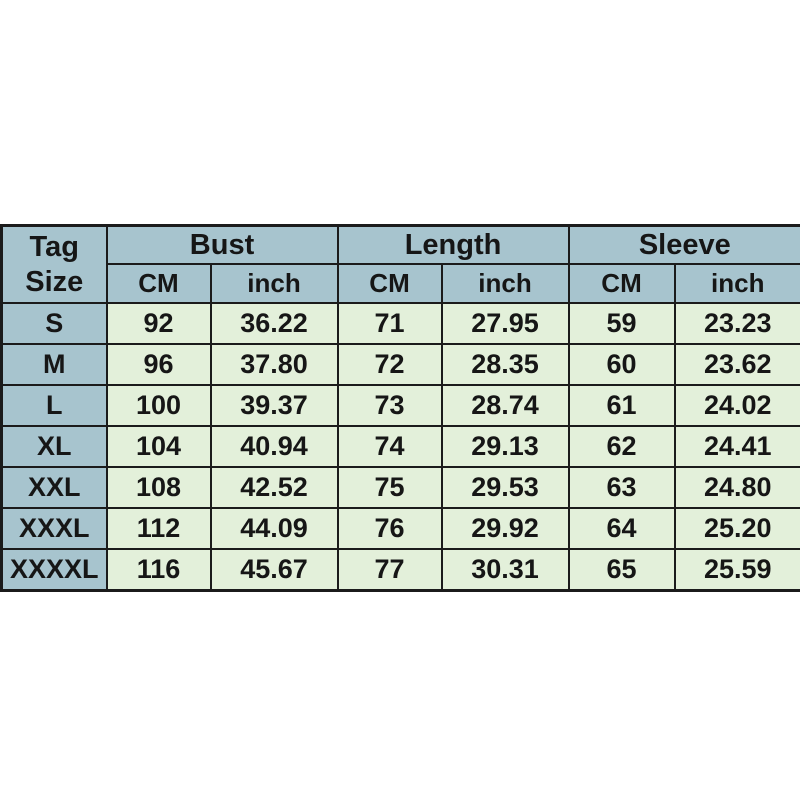 Image resolution: width=800 pixels, height=800 pixels. Describe the element at coordinates (274, 446) in the screenshot. I see `bust-inch-cell: 40.94` at that location.